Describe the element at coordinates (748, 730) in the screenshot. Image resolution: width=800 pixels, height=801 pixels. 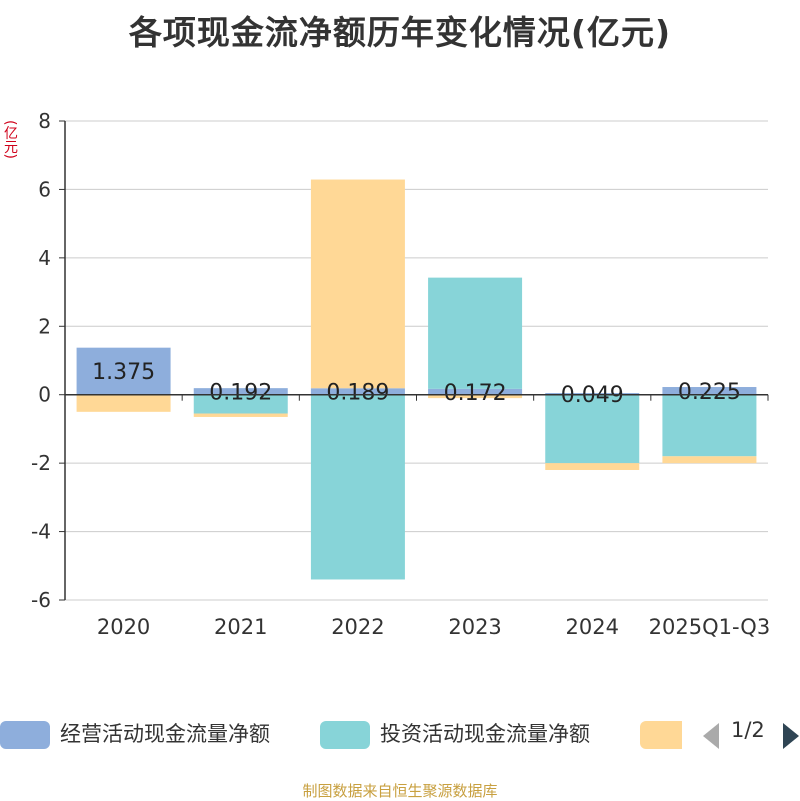
I see `legend-page-indicator: 1/2` at that location.